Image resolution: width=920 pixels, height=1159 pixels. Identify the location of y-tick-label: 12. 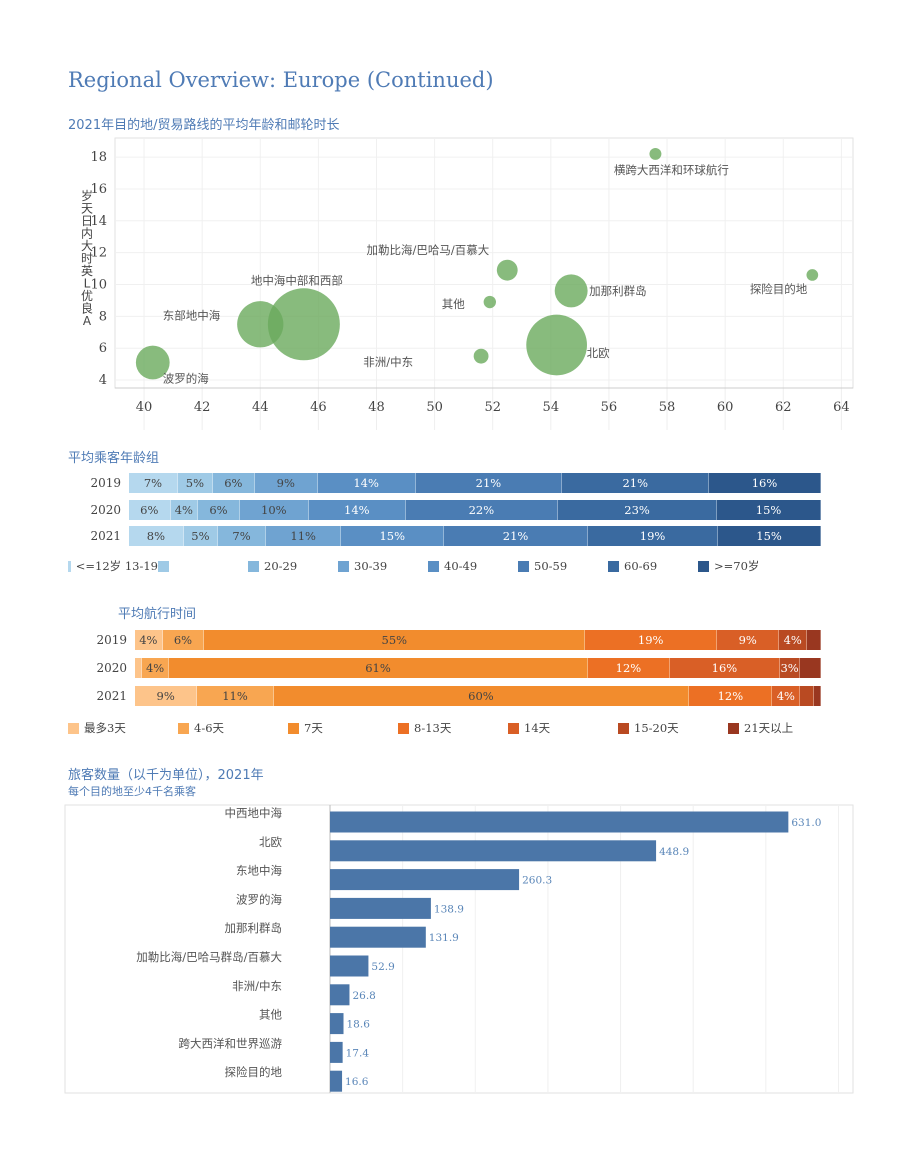
(98, 253).